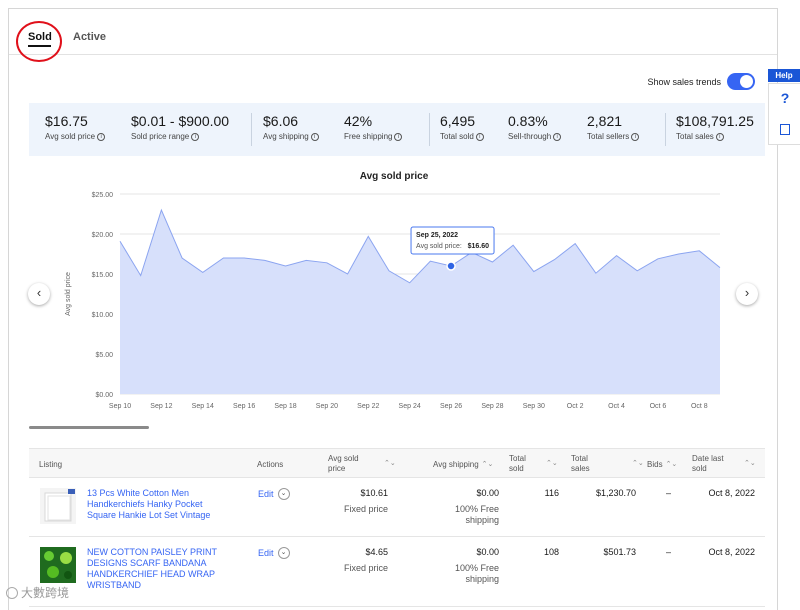 The image size is (800, 610). I want to click on header-text: Bids, so click(655, 465).